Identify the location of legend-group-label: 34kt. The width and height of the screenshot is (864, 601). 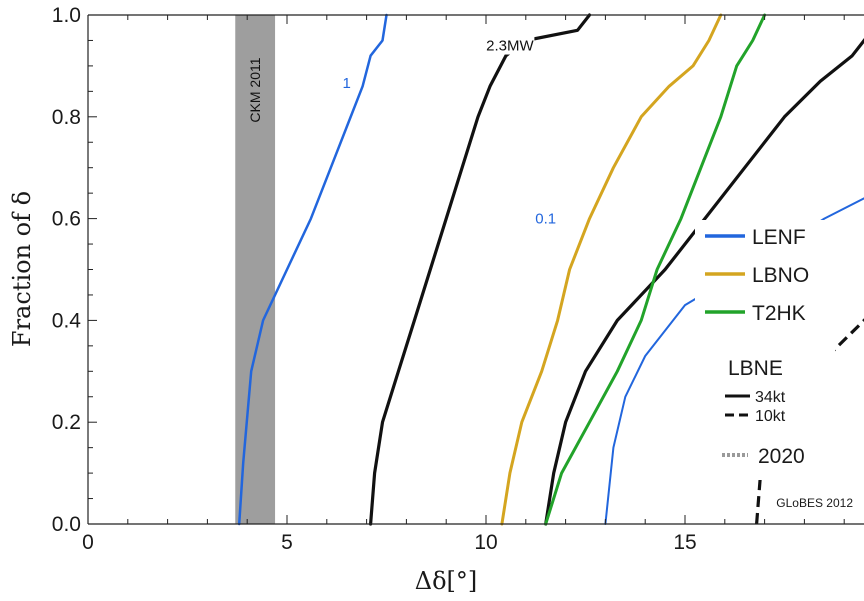
(770, 397).